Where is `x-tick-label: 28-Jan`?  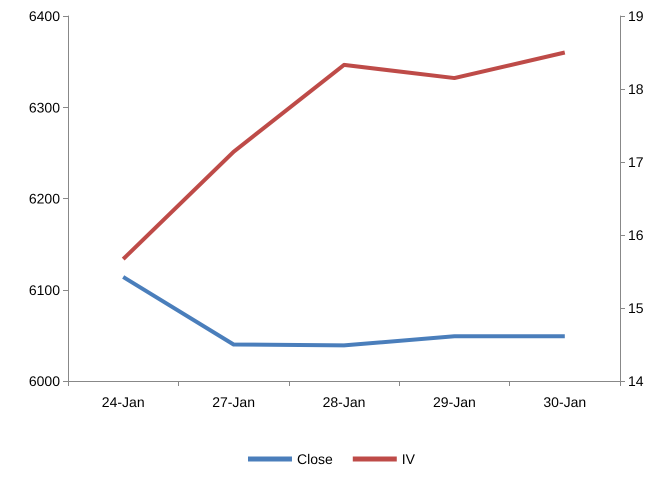 x-tick-label: 28-Jan is located at coordinates (344, 402).